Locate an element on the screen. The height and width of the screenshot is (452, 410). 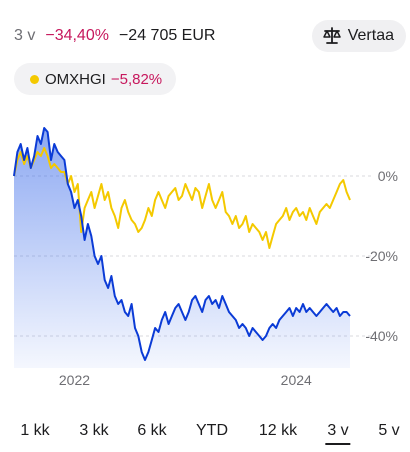
y-tick-label: -40% is located at coordinates (381, 336).